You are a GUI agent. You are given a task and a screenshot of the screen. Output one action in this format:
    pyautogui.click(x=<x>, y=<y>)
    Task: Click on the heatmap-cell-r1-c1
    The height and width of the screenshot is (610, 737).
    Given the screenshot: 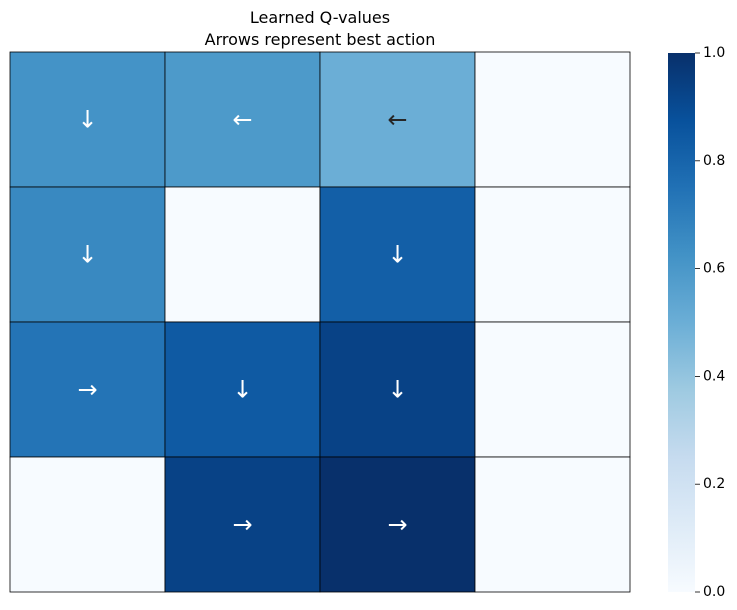 What is the action you would take?
    pyautogui.click(x=242, y=254)
    